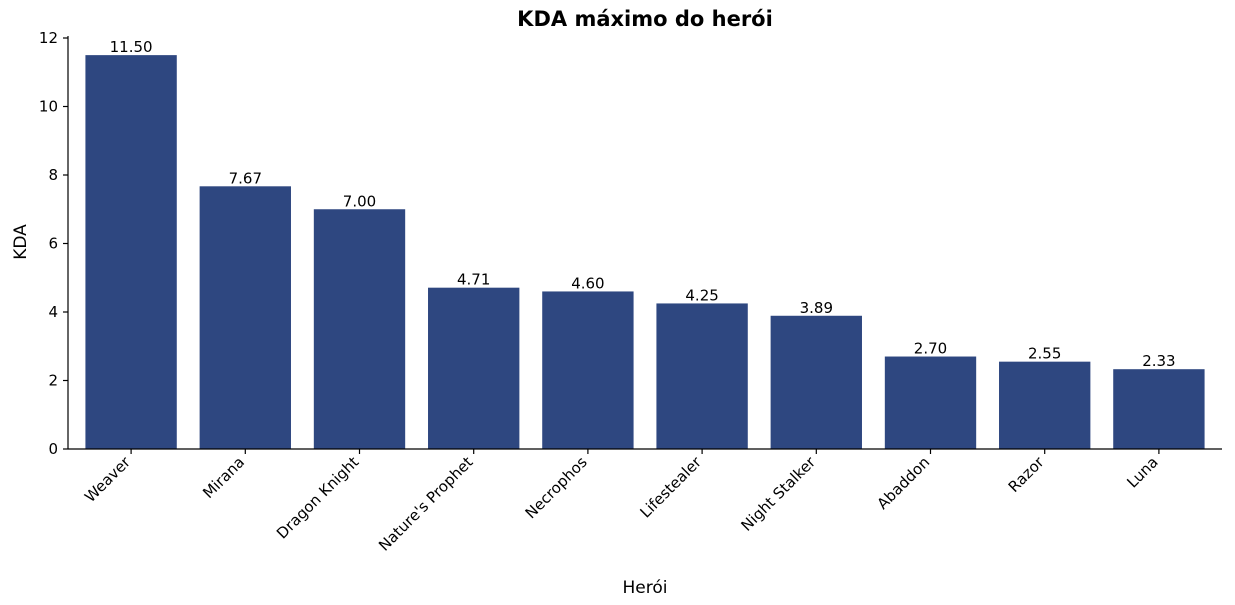 The height and width of the screenshot is (605, 1235). Describe the element at coordinates (107, 479) in the screenshot. I see `x-tick-label: Weaver` at that location.